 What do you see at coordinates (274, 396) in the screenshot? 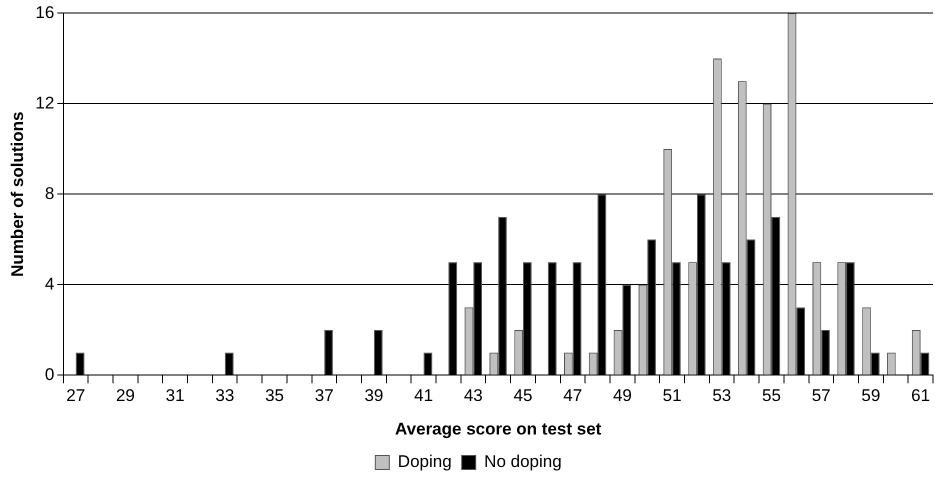
I see `x-tick-label: 35` at bounding box center [274, 396].